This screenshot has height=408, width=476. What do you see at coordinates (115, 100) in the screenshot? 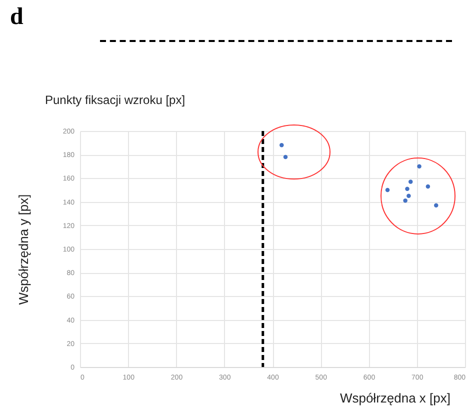
I see `chart-title: Punkty fiksacji wzroku [px]` at bounding box center [115, 100].